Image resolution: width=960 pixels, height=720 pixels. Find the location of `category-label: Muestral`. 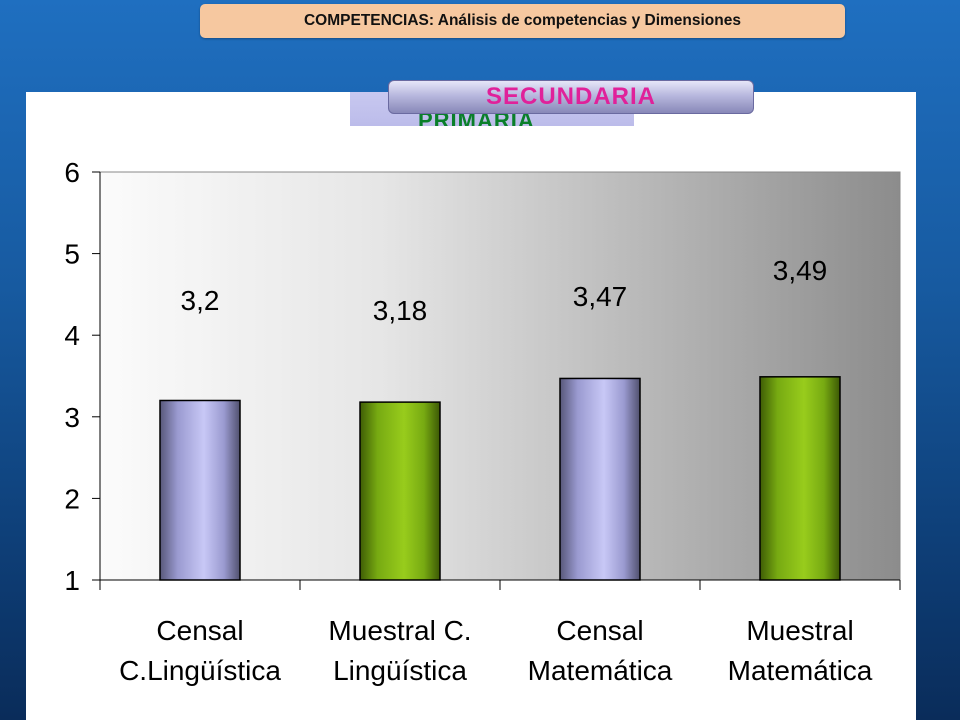

category-label: Muestral is located at coordinates (799, 630).